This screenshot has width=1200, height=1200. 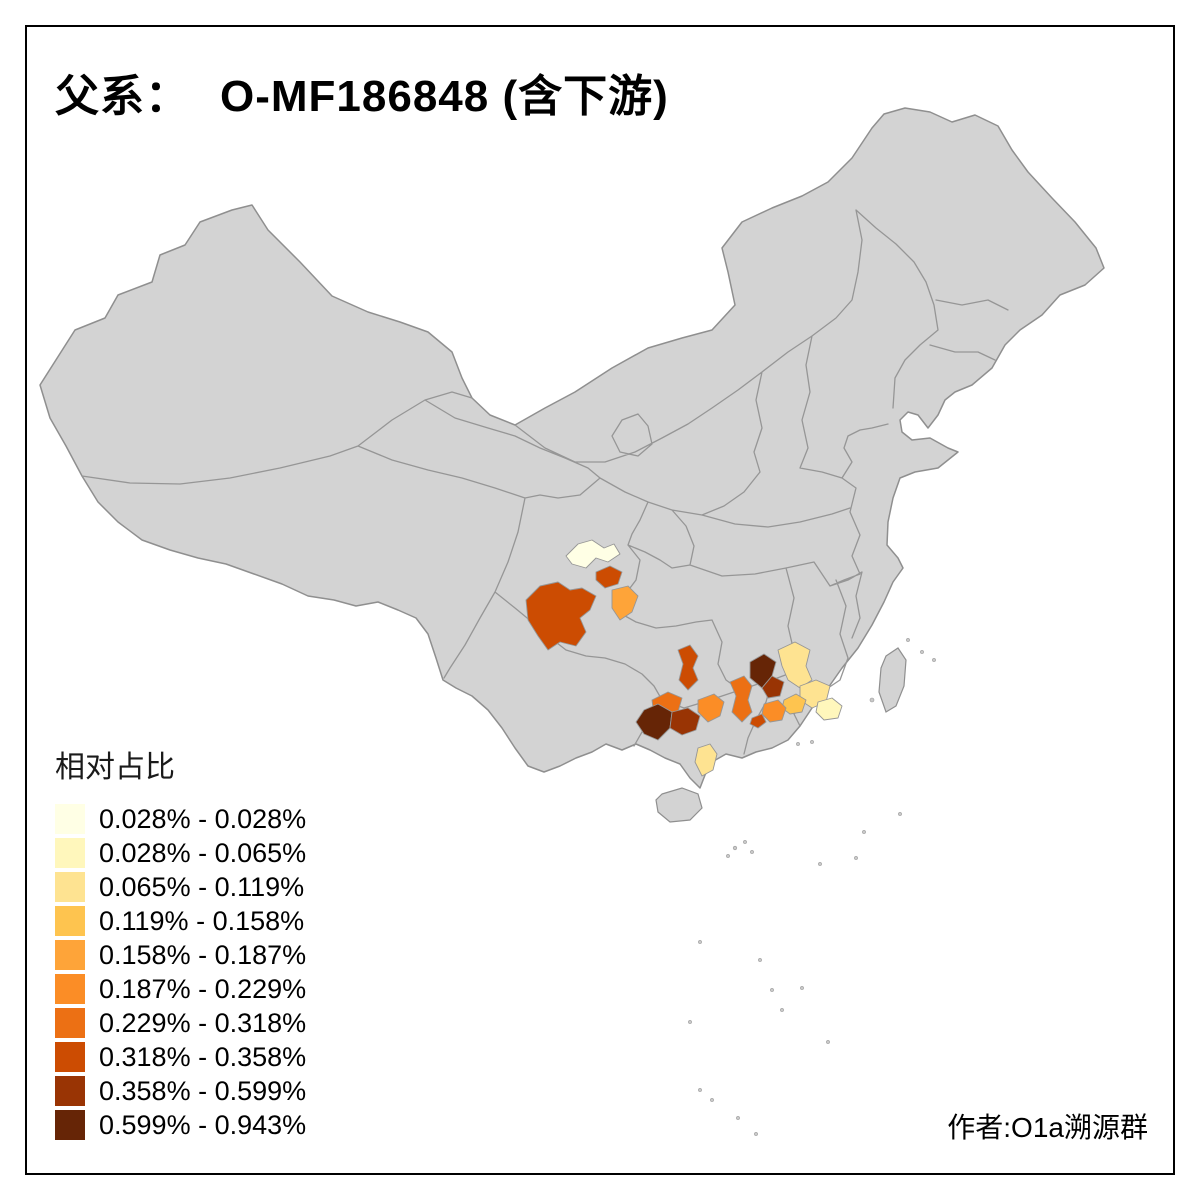 I want to click on region-chongqing-west, so click(x=609, y=577).